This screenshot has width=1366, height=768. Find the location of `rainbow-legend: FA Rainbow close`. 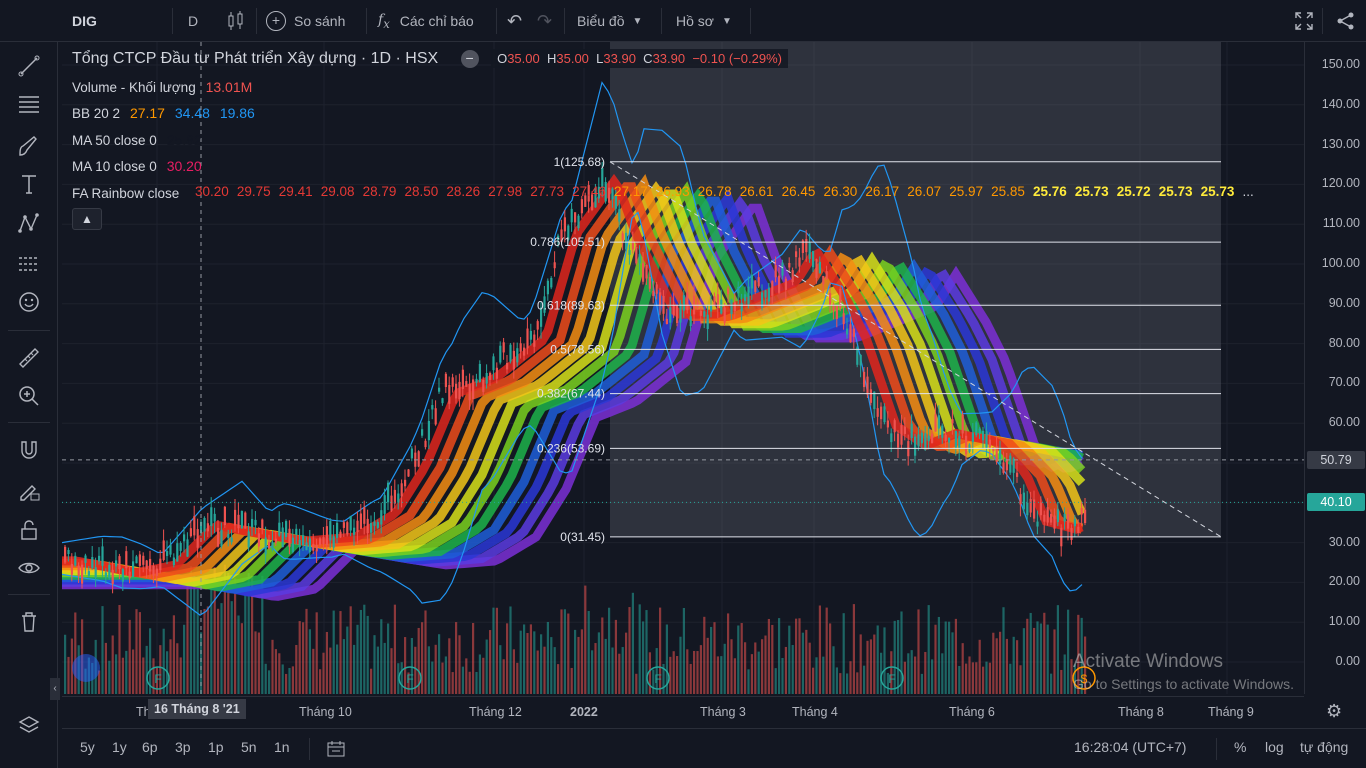

rainbow-legend: FA Rainbow close is located at coordinates (125, 193).